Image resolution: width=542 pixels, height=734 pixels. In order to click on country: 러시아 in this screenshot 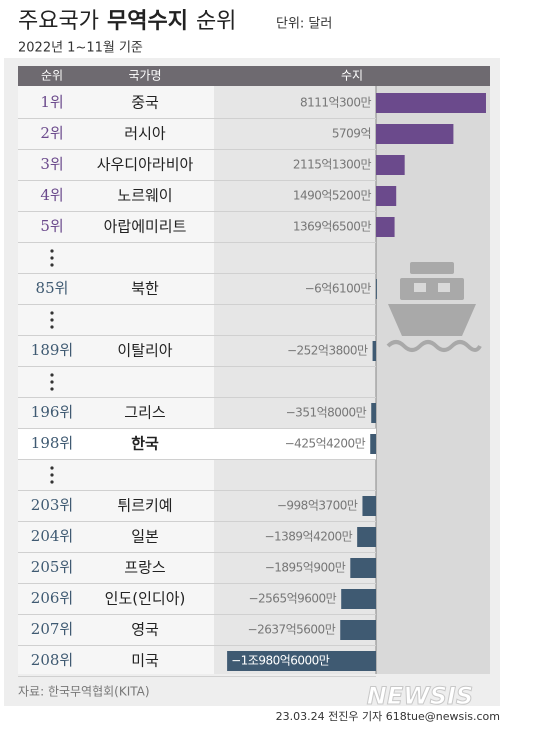, I will do `click(145, 134)`.